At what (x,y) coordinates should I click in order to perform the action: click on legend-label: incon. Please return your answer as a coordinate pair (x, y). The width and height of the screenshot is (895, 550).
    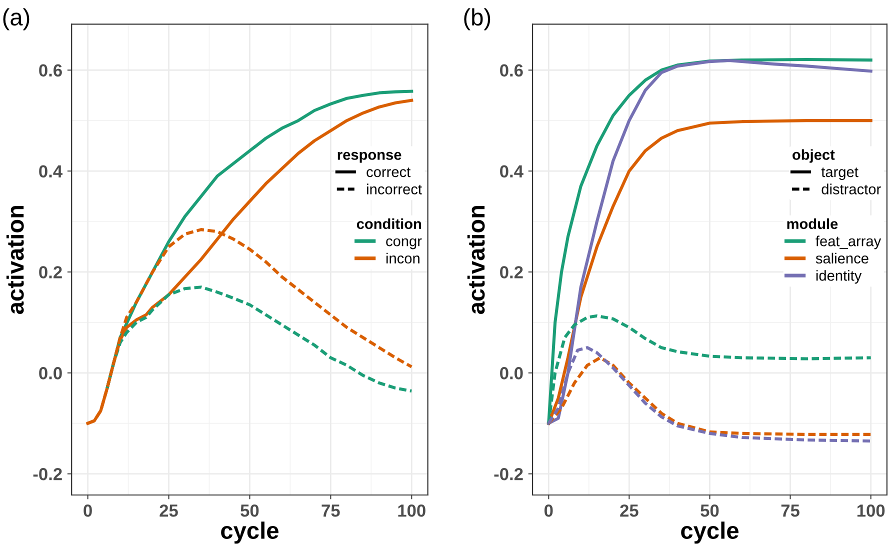
    Looking at the image, I should click on (403, 258).